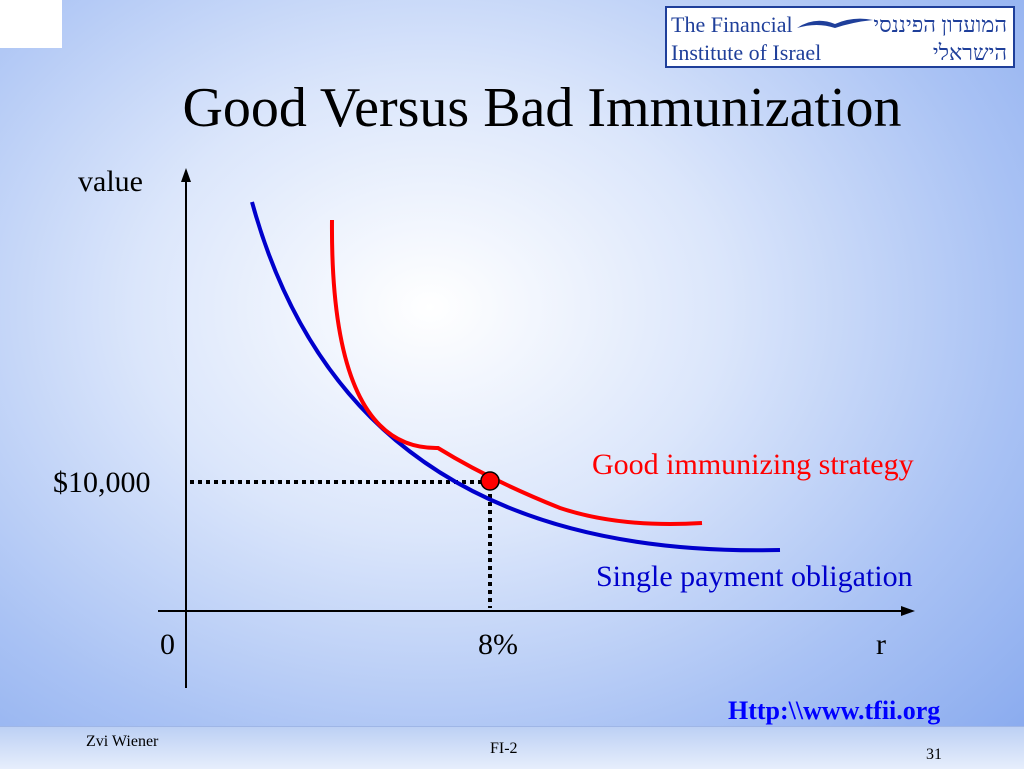 This screenshot has width=1024, height=769. I want to click on logo-hebrew-line1: המועדון הפיננסי, so click(940, 24).